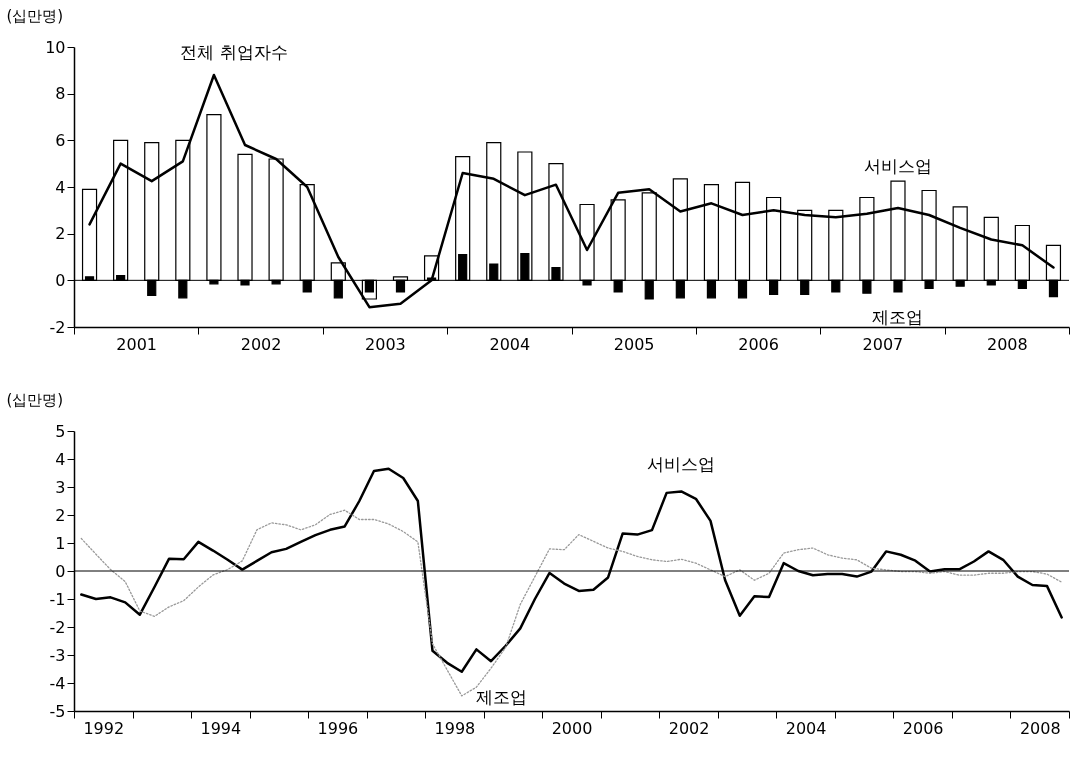 Image resolution: width=1090 pixels, height=772 pixels. Describe the element at coordinates (60, 543) in the screenshot. I see `y-tick-label: 1` at that location.